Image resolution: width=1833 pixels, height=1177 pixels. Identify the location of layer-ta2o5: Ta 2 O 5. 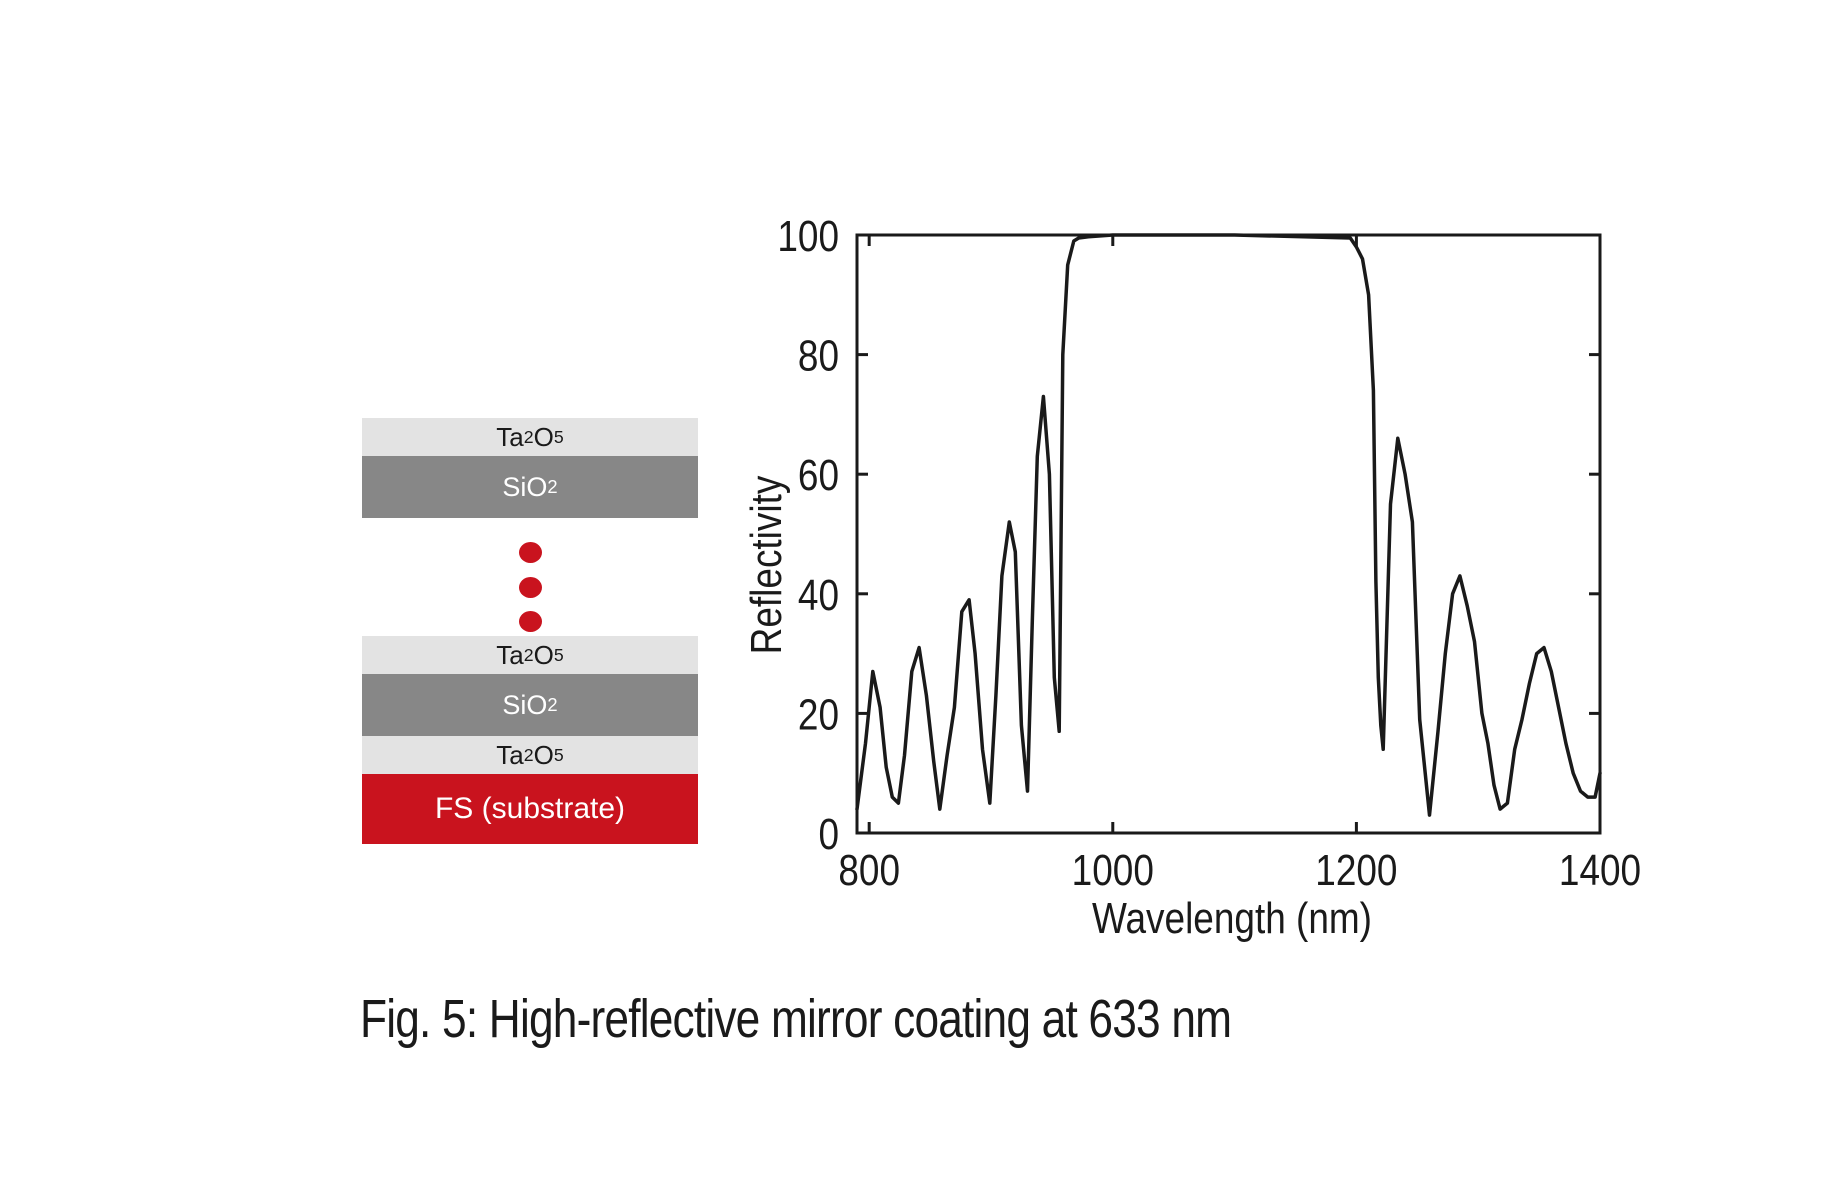
(530, 655).